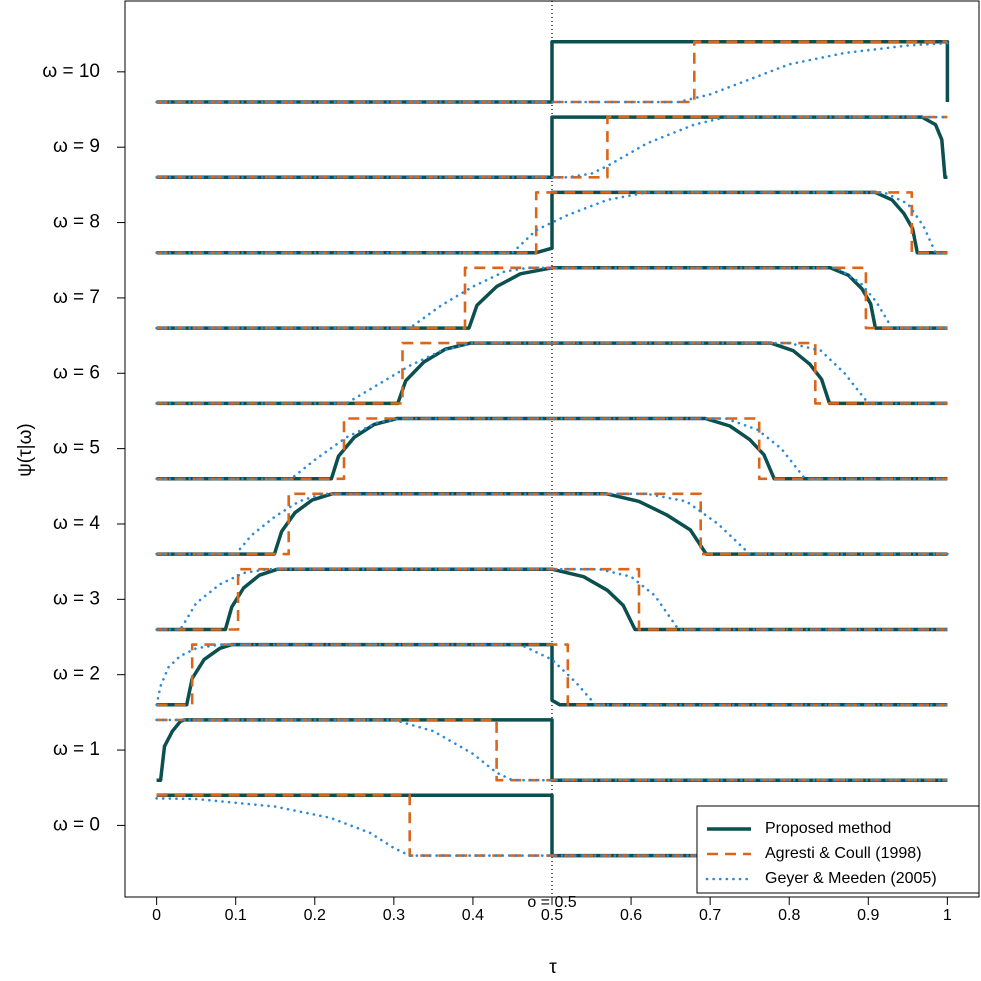  Describe the element at coordinates (156, 915) in the screenshot. I see `x-tick-label: 0` at that location.